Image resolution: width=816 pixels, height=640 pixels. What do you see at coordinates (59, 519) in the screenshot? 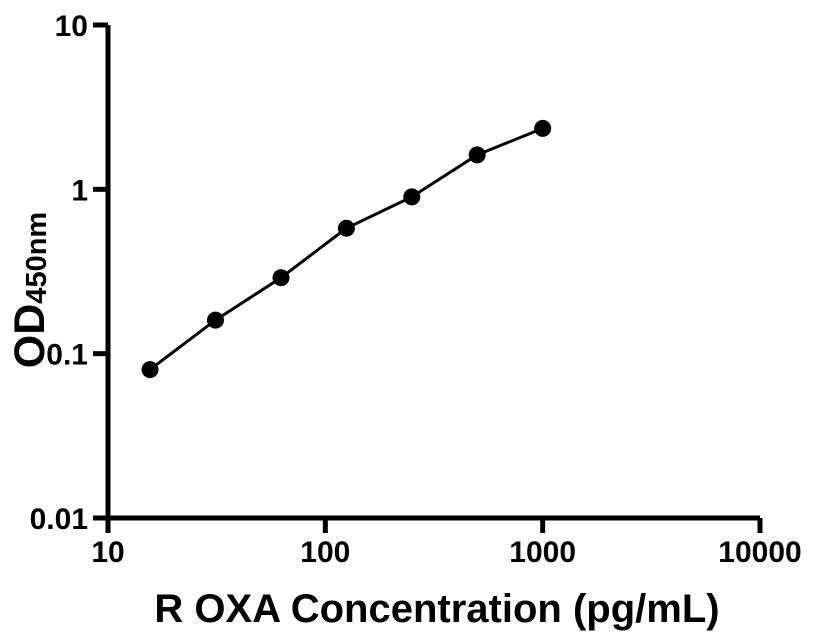
I see `y-tick-label: 0.01` at bounding box center [59, 519].